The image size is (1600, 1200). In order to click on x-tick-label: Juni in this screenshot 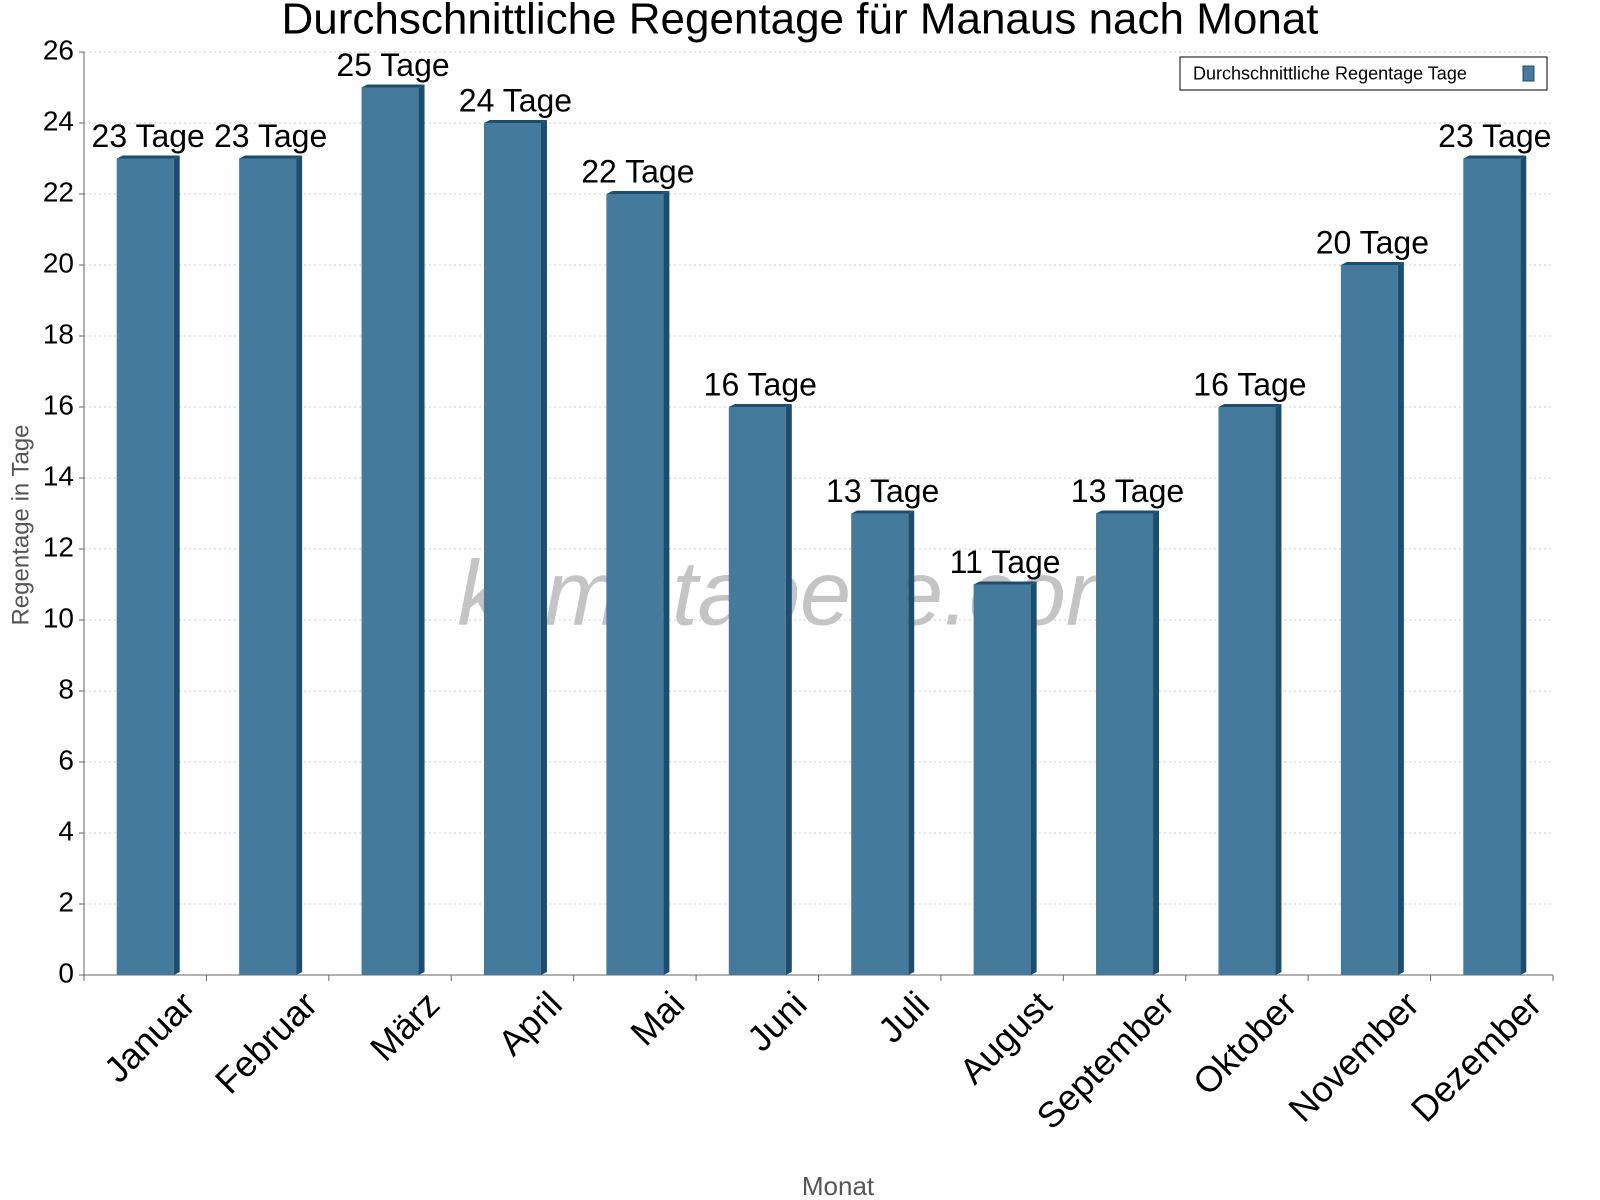, I will do `click(777, 1021)`.